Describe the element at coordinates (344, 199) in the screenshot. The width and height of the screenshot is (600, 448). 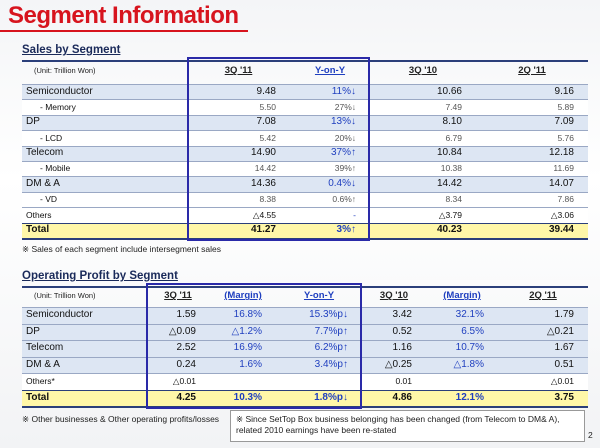
I see `table-cell: 0.6%↑` at that location.